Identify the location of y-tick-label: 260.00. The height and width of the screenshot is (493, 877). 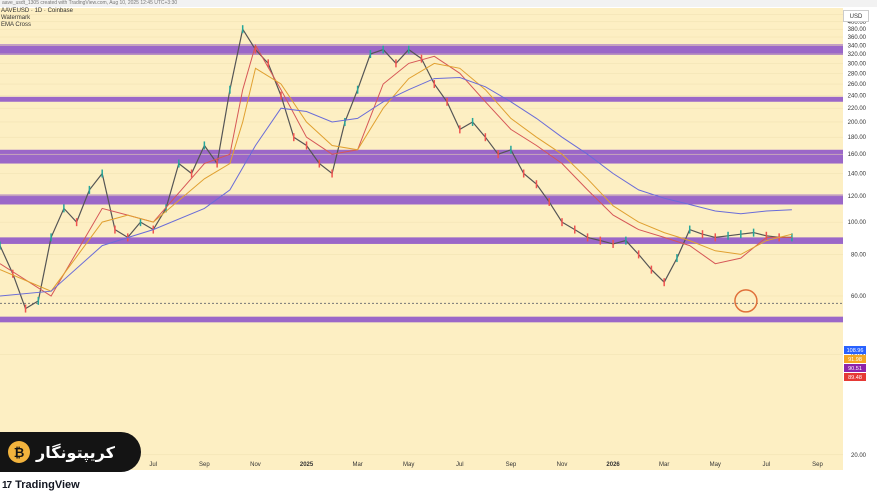
(857, 85).